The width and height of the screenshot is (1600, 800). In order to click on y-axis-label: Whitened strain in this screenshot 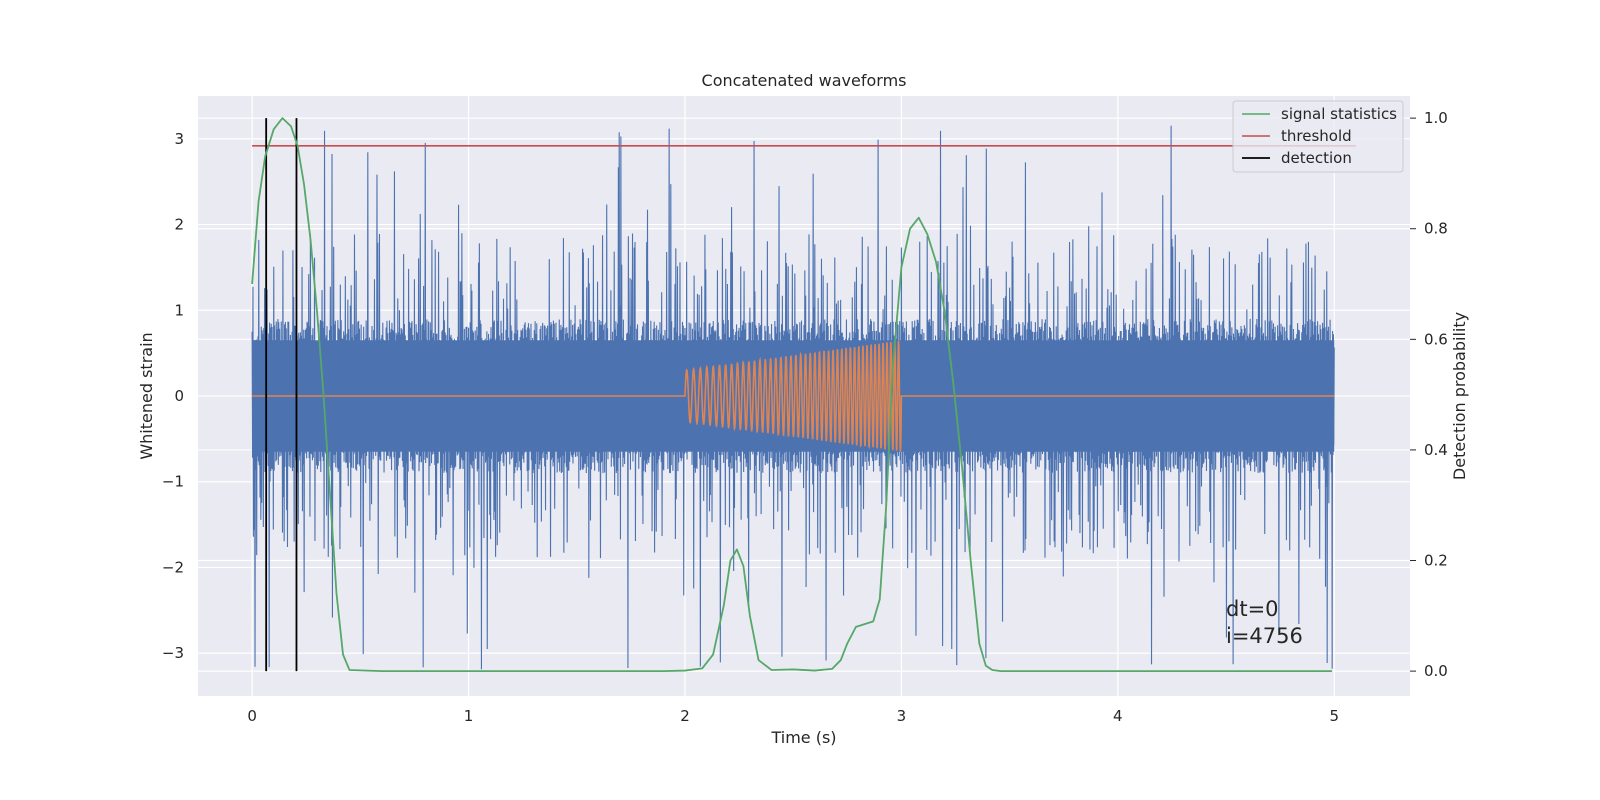, I will do `click(146, 395)`.